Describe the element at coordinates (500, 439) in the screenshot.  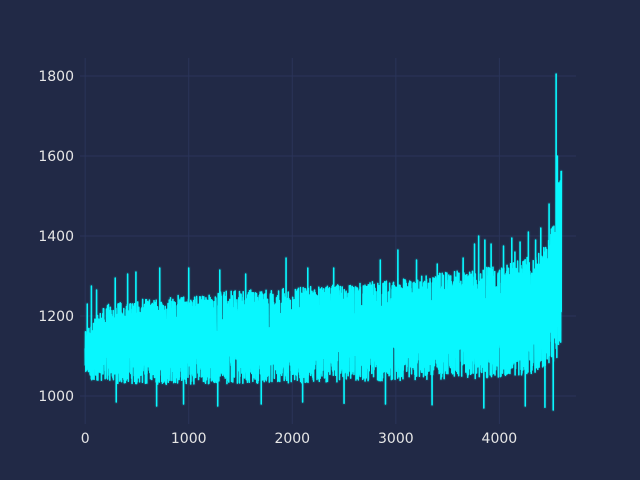
I see `x-tick-label: 4000` at that location.